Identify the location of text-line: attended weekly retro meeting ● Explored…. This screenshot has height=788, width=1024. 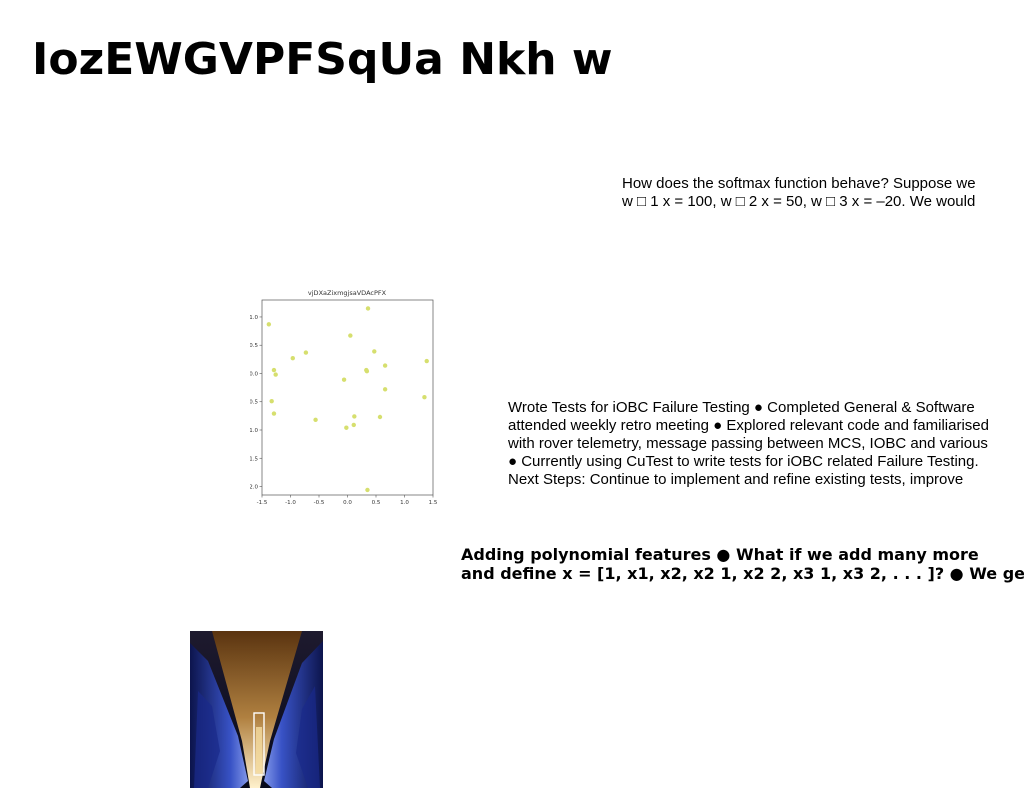
(748, 425).